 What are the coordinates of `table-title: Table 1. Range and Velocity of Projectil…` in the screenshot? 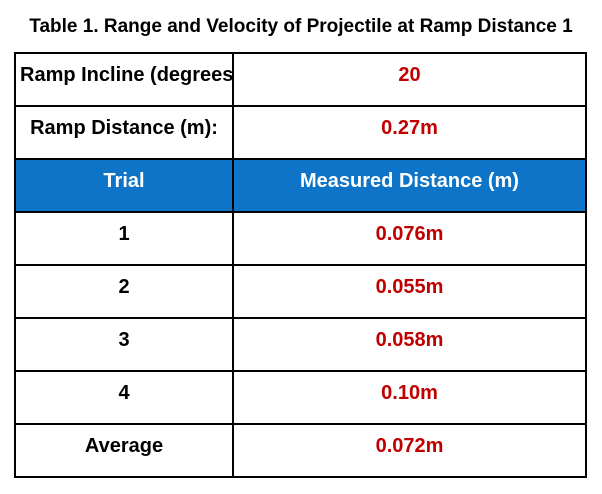 It's located at (301, 26).